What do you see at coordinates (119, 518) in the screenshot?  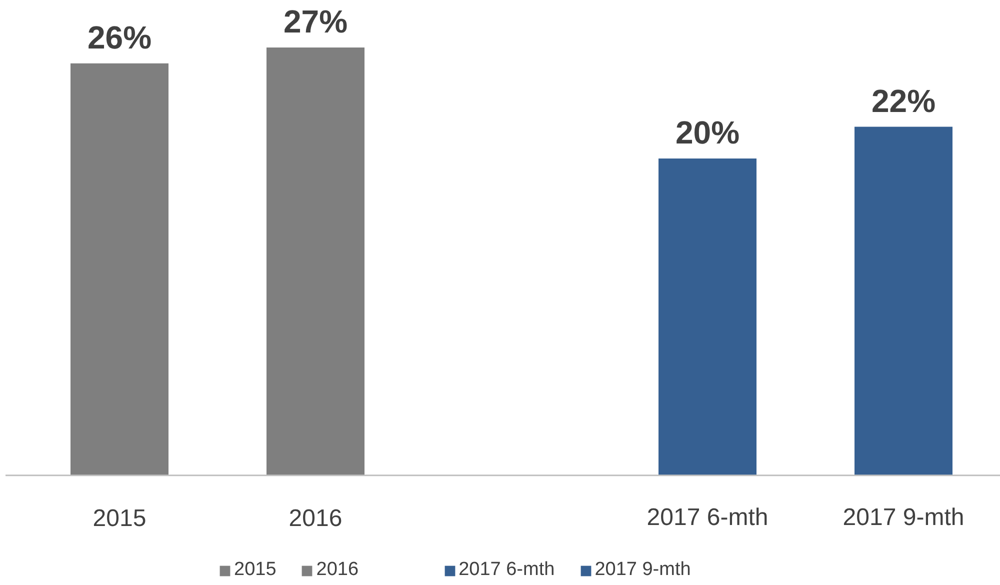 I see `x-tick-label: 2015` at bounding box center [119, 518].